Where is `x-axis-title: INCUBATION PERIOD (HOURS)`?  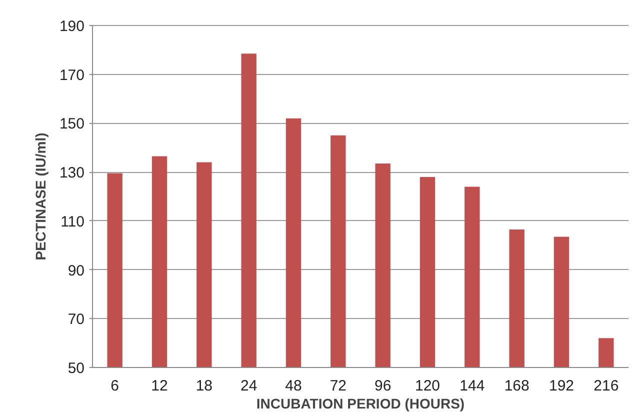 x-axis-title: INCUBATION PERIOD (HOURS) is located at coordinates (360, 404).